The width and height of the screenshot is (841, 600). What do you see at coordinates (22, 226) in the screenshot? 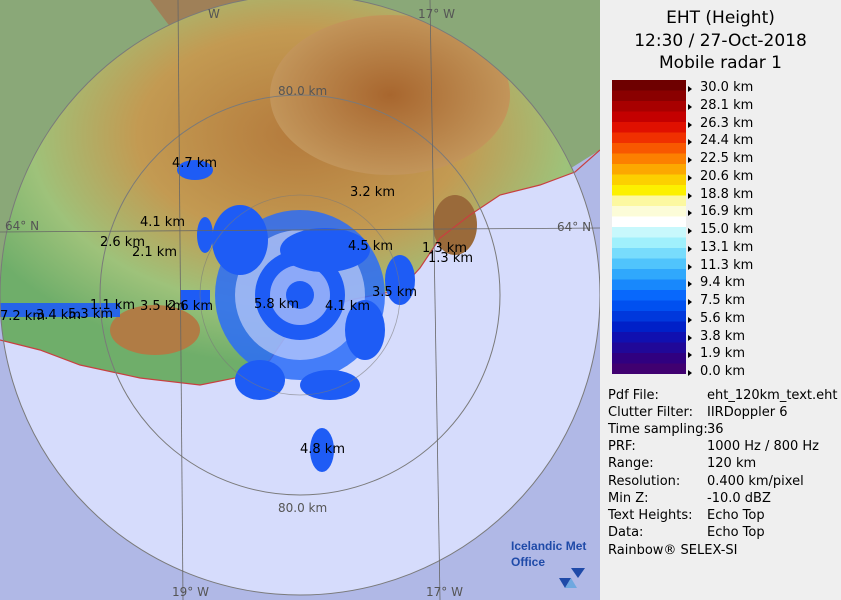
I see `lat-label-left: 64° N` at bounding box center [22, 226].